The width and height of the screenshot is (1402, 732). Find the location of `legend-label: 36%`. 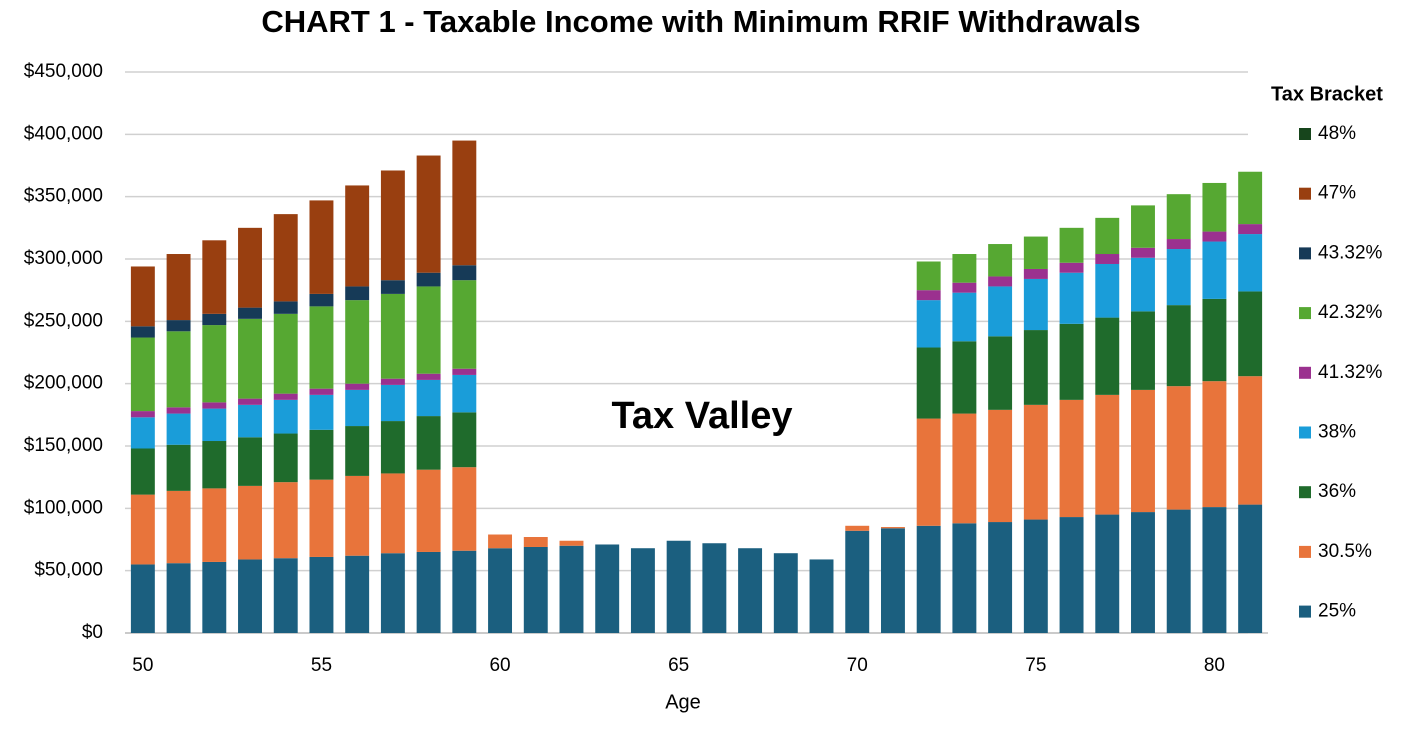

legend-label: 36% is located at coordinates (1337, 491).